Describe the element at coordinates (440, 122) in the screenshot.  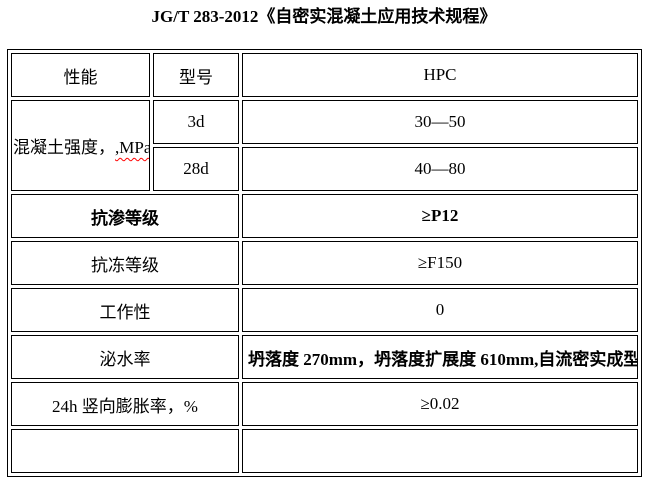
I see `strength-value-cell: 30—50` at that location.